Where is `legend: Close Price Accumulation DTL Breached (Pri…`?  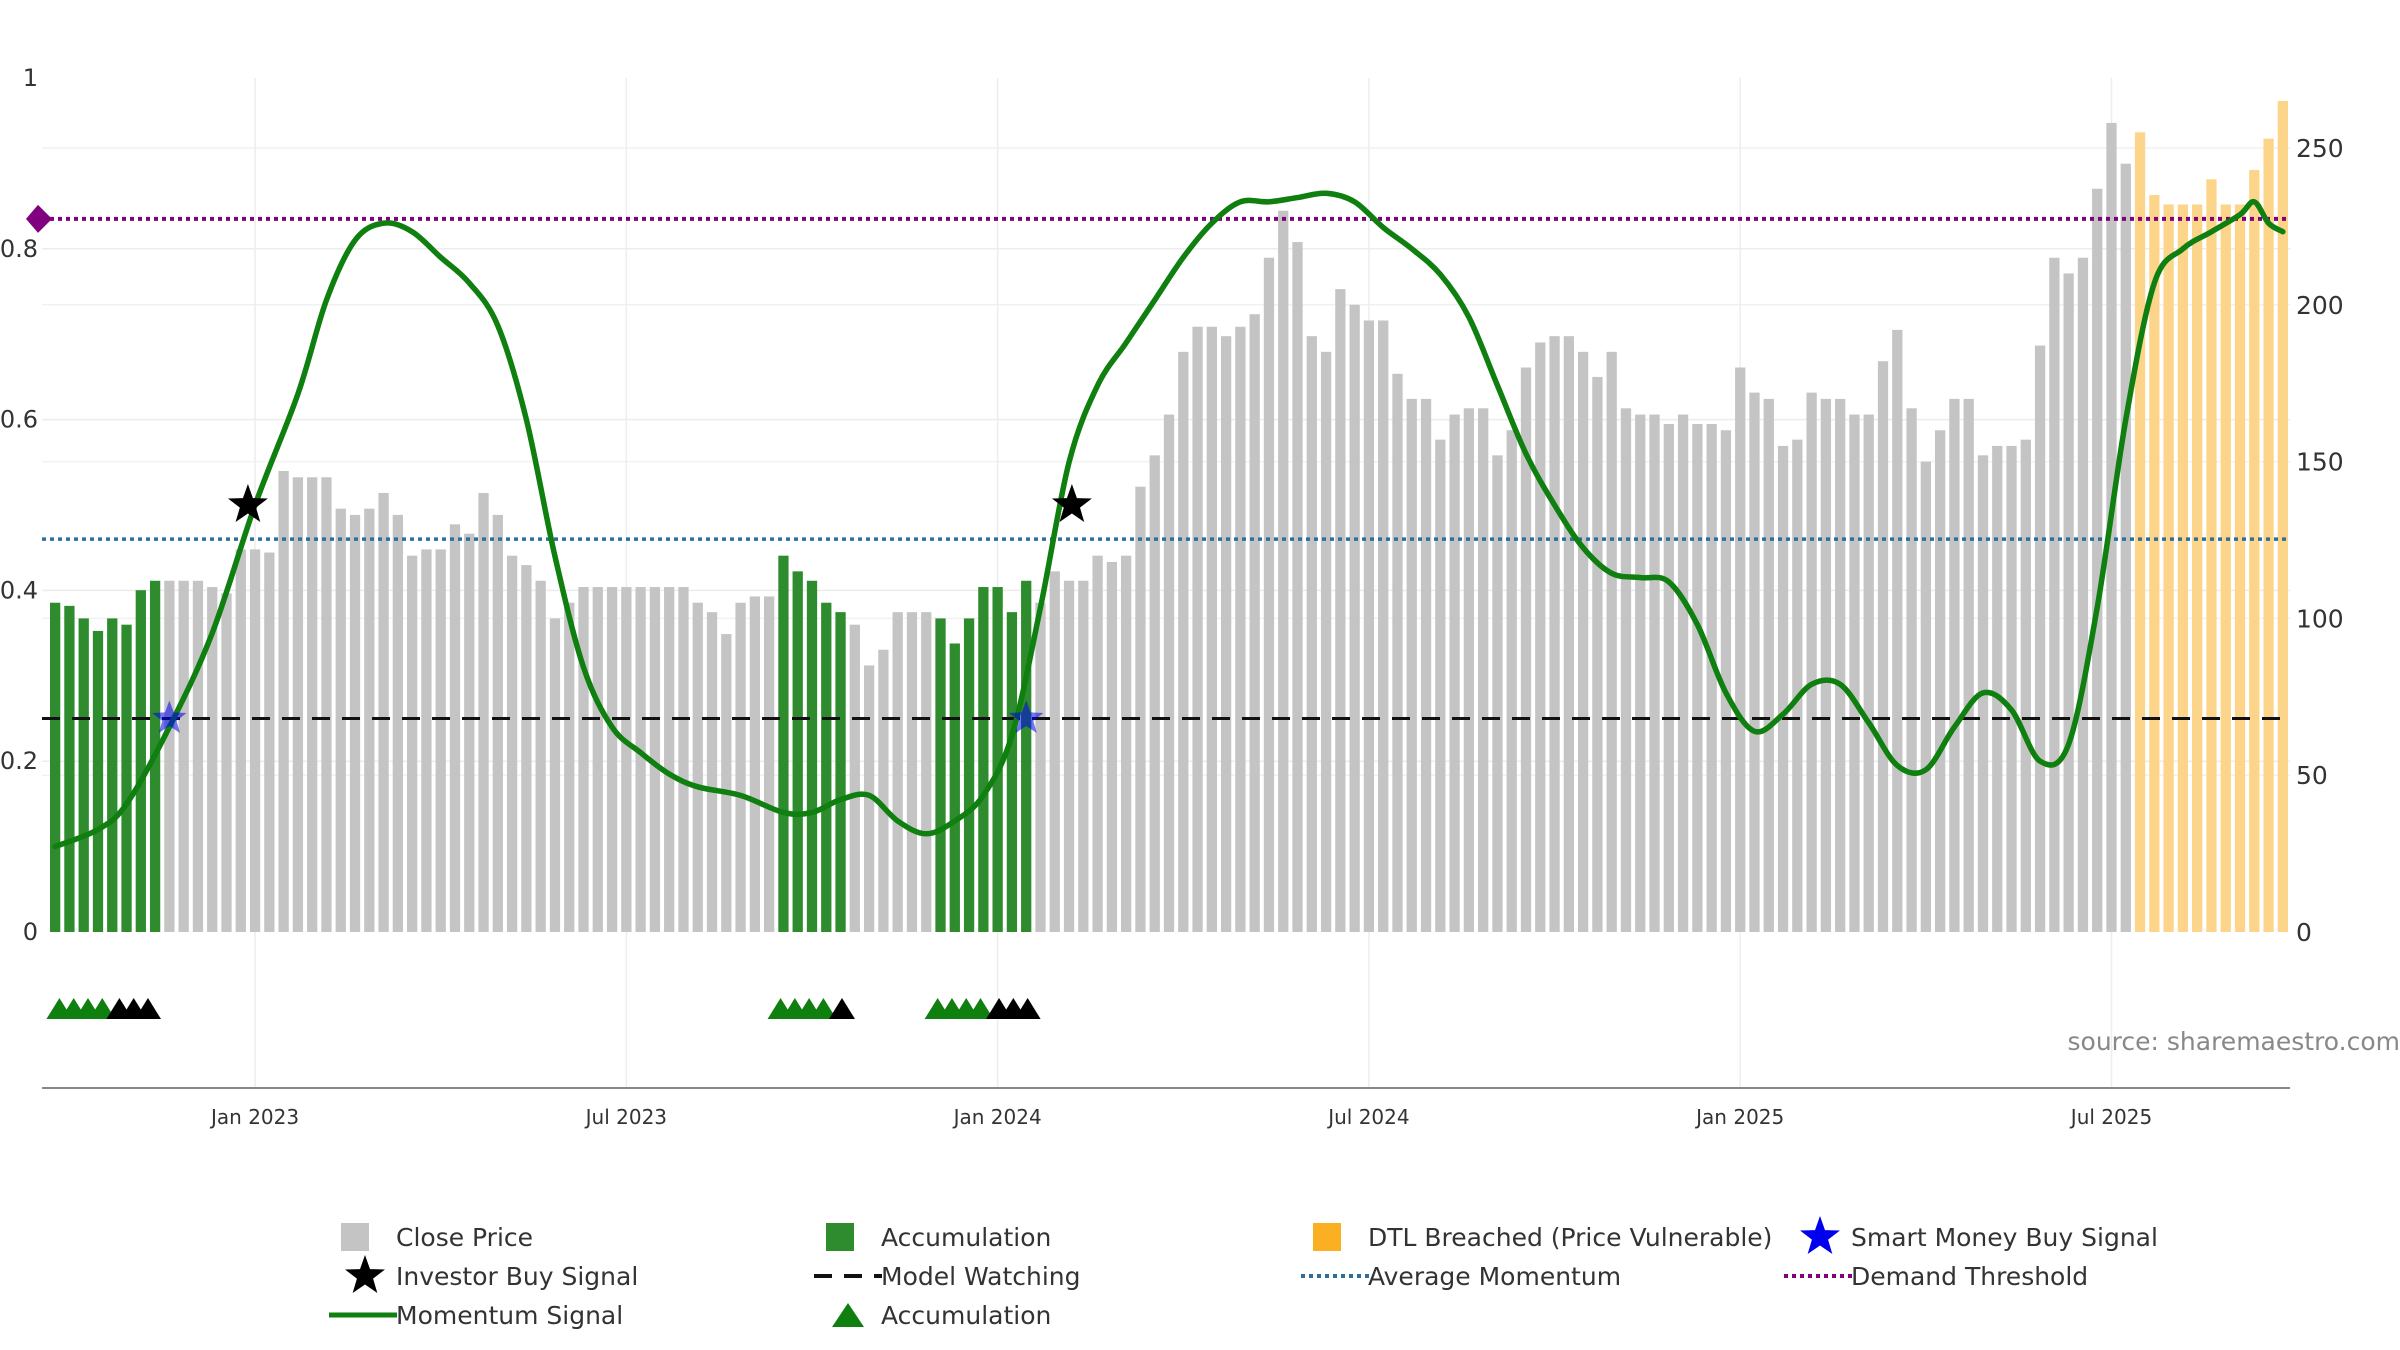
legend: Close Price Accumulation DTL Breached (Pri… is located at coordinates (1243, 1273).